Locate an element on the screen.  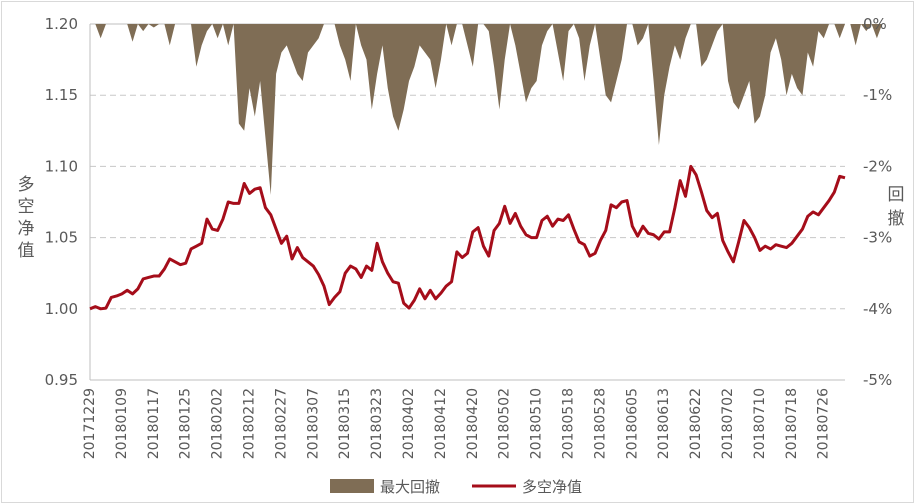
x-tick-label: 20180605 is located at coordinates (632, 423).